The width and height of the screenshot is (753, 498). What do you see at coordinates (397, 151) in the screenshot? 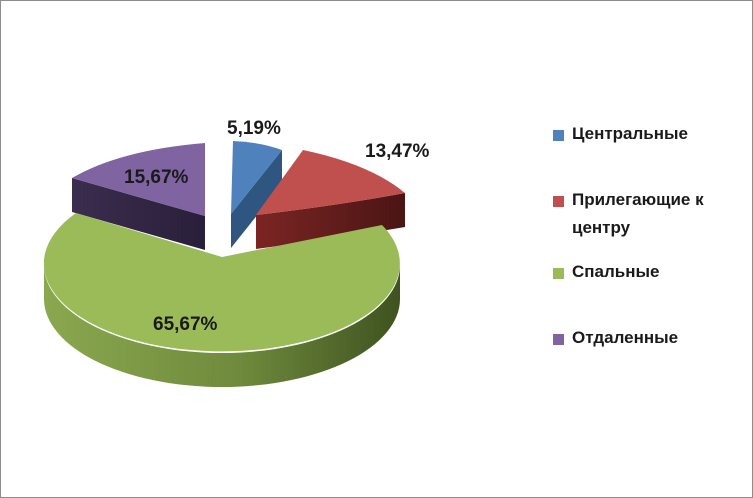
I see `data-label-prilegayushchie: 13,47%` at bounding box center [397, 151].